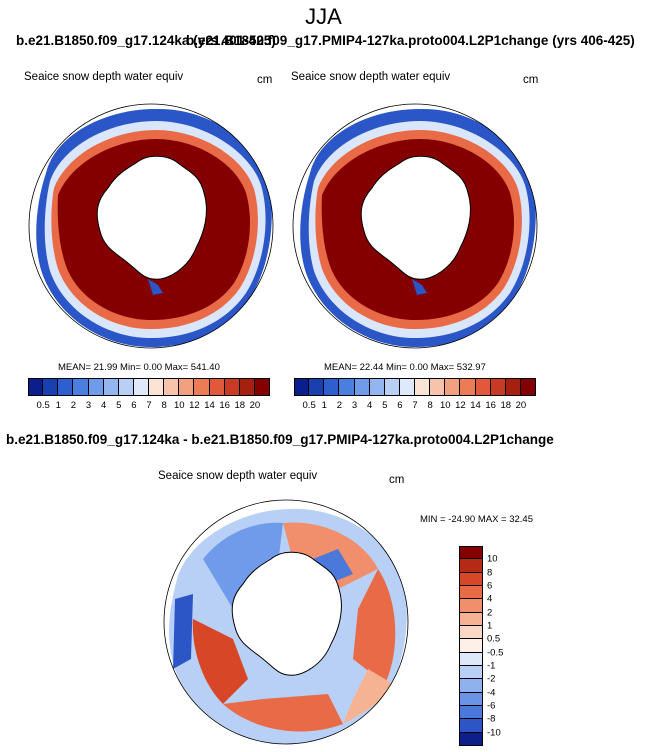 This screenshot has width=647, height=752. Describe the element at coordinates (238, 476) in the screenshot. I see `diff-variable: Seaice snow depth water equiv` at that location.